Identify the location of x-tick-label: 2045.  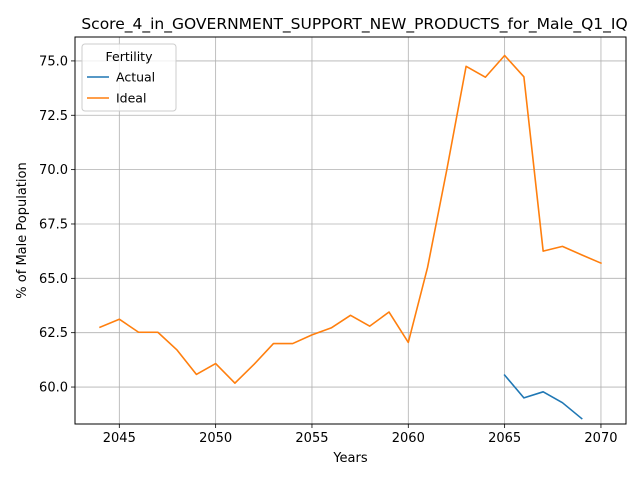
(119, 438).